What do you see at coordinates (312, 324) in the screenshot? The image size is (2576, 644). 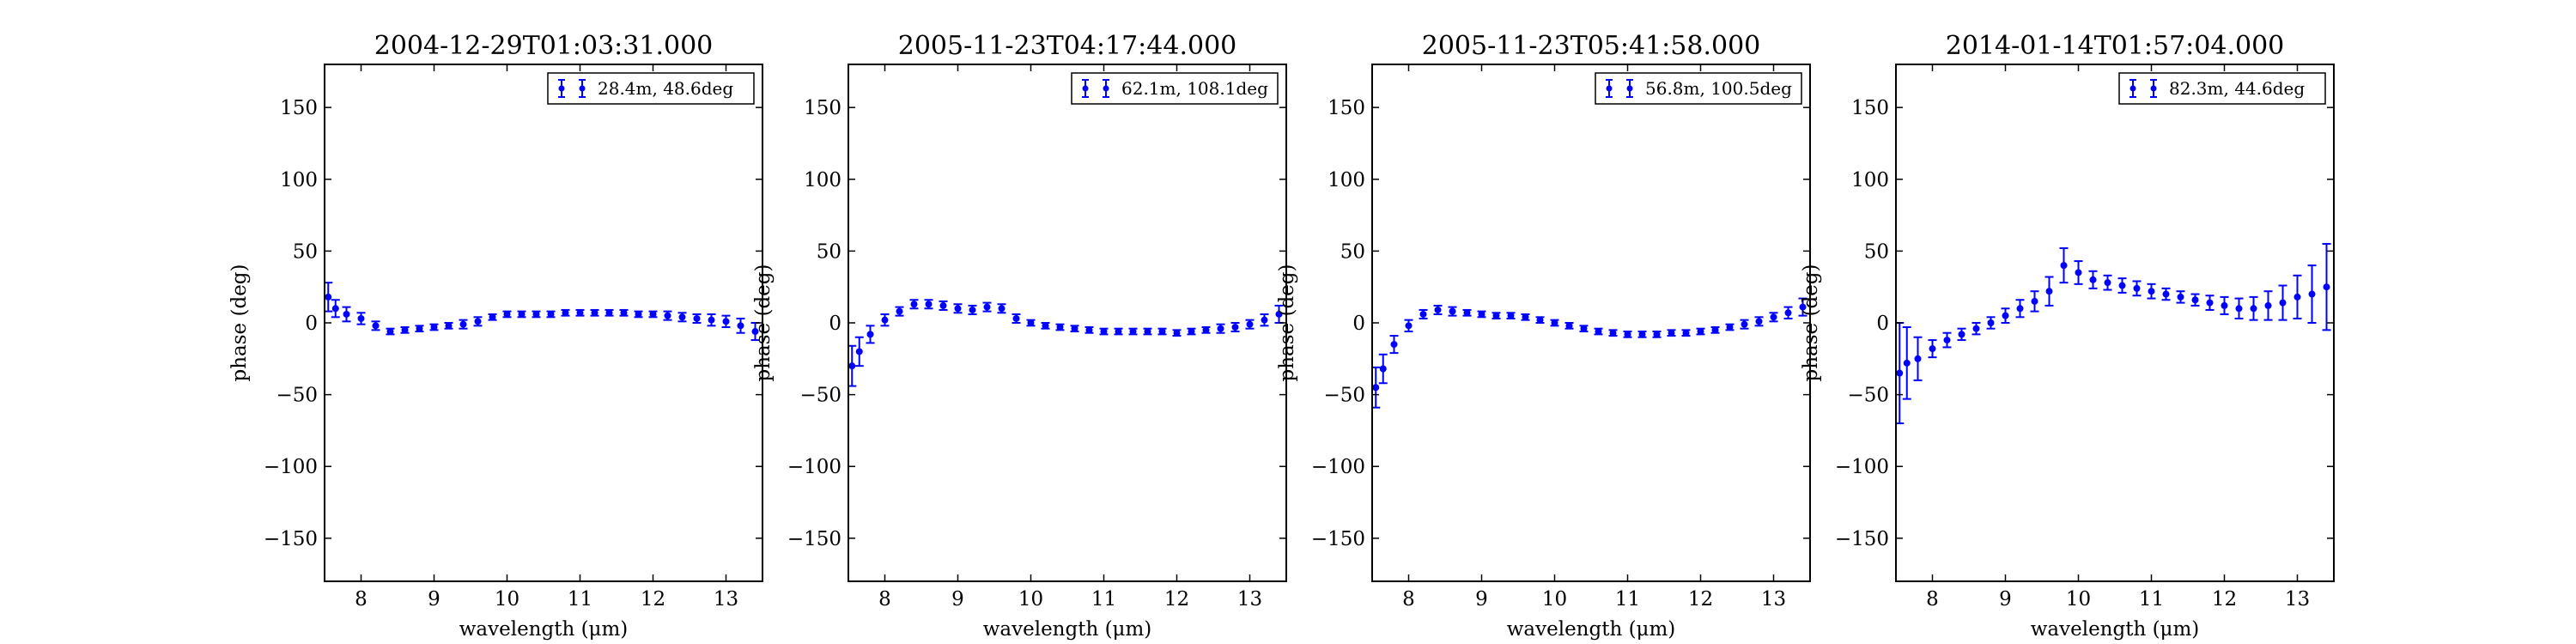 I see `y-tick-label: 0` at bounding box center [312, 324].